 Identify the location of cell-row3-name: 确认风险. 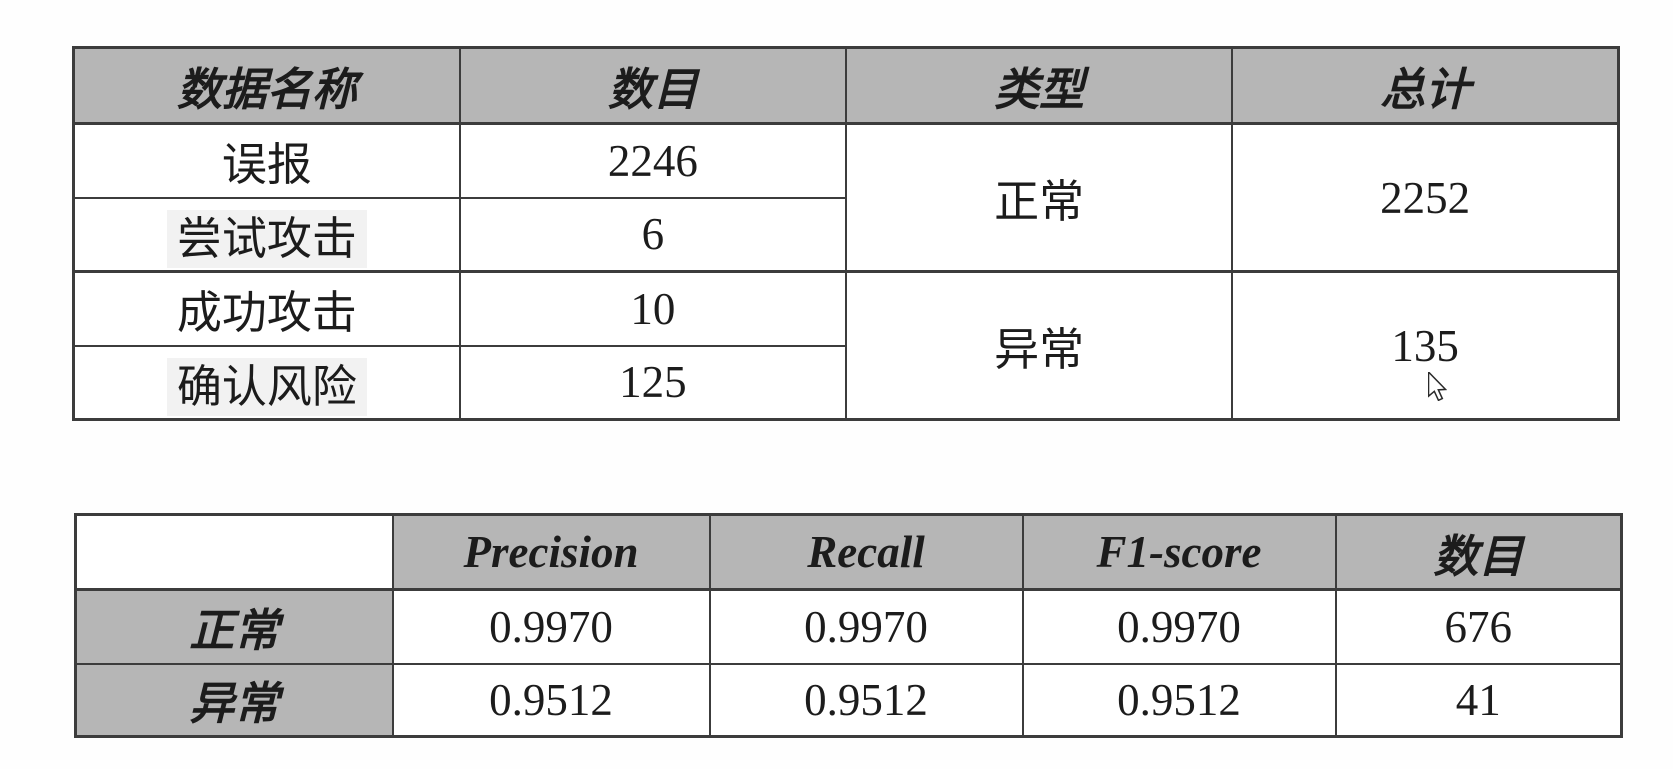
(266, 382).